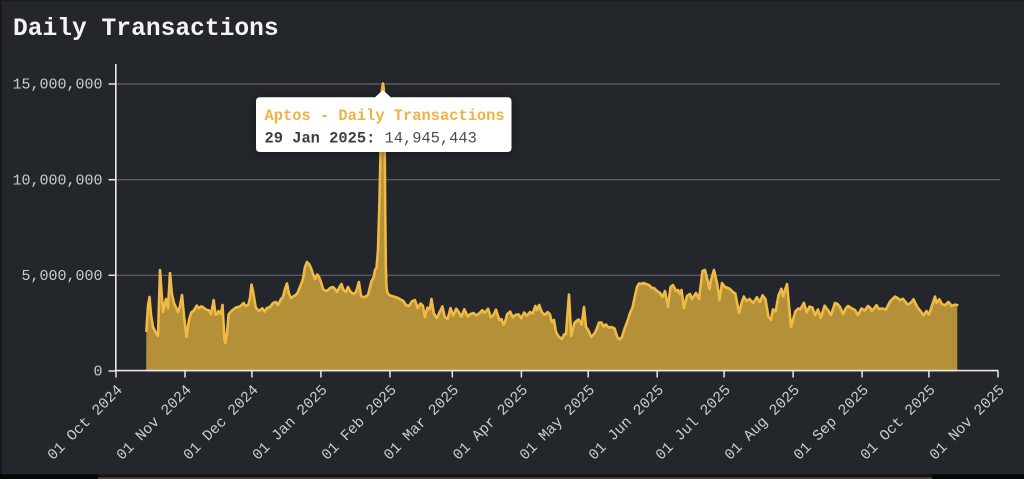  I want to click on svg-text: Daily Transactions, so click(146, 29).